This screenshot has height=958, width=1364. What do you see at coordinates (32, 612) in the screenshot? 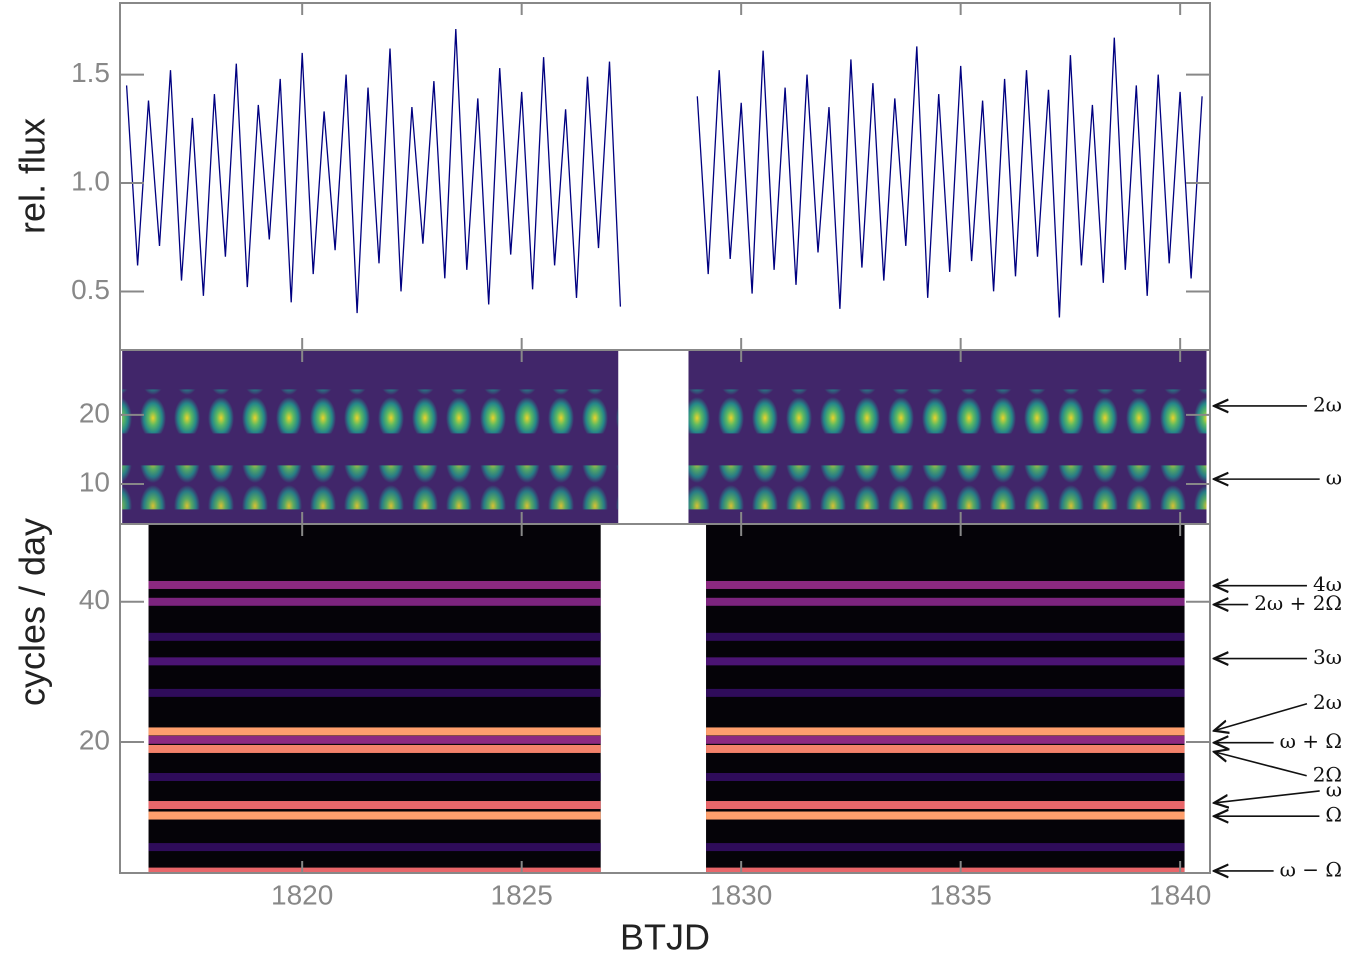
I see `y-axis-label: cycles / day` at bounding box center [32, 612].